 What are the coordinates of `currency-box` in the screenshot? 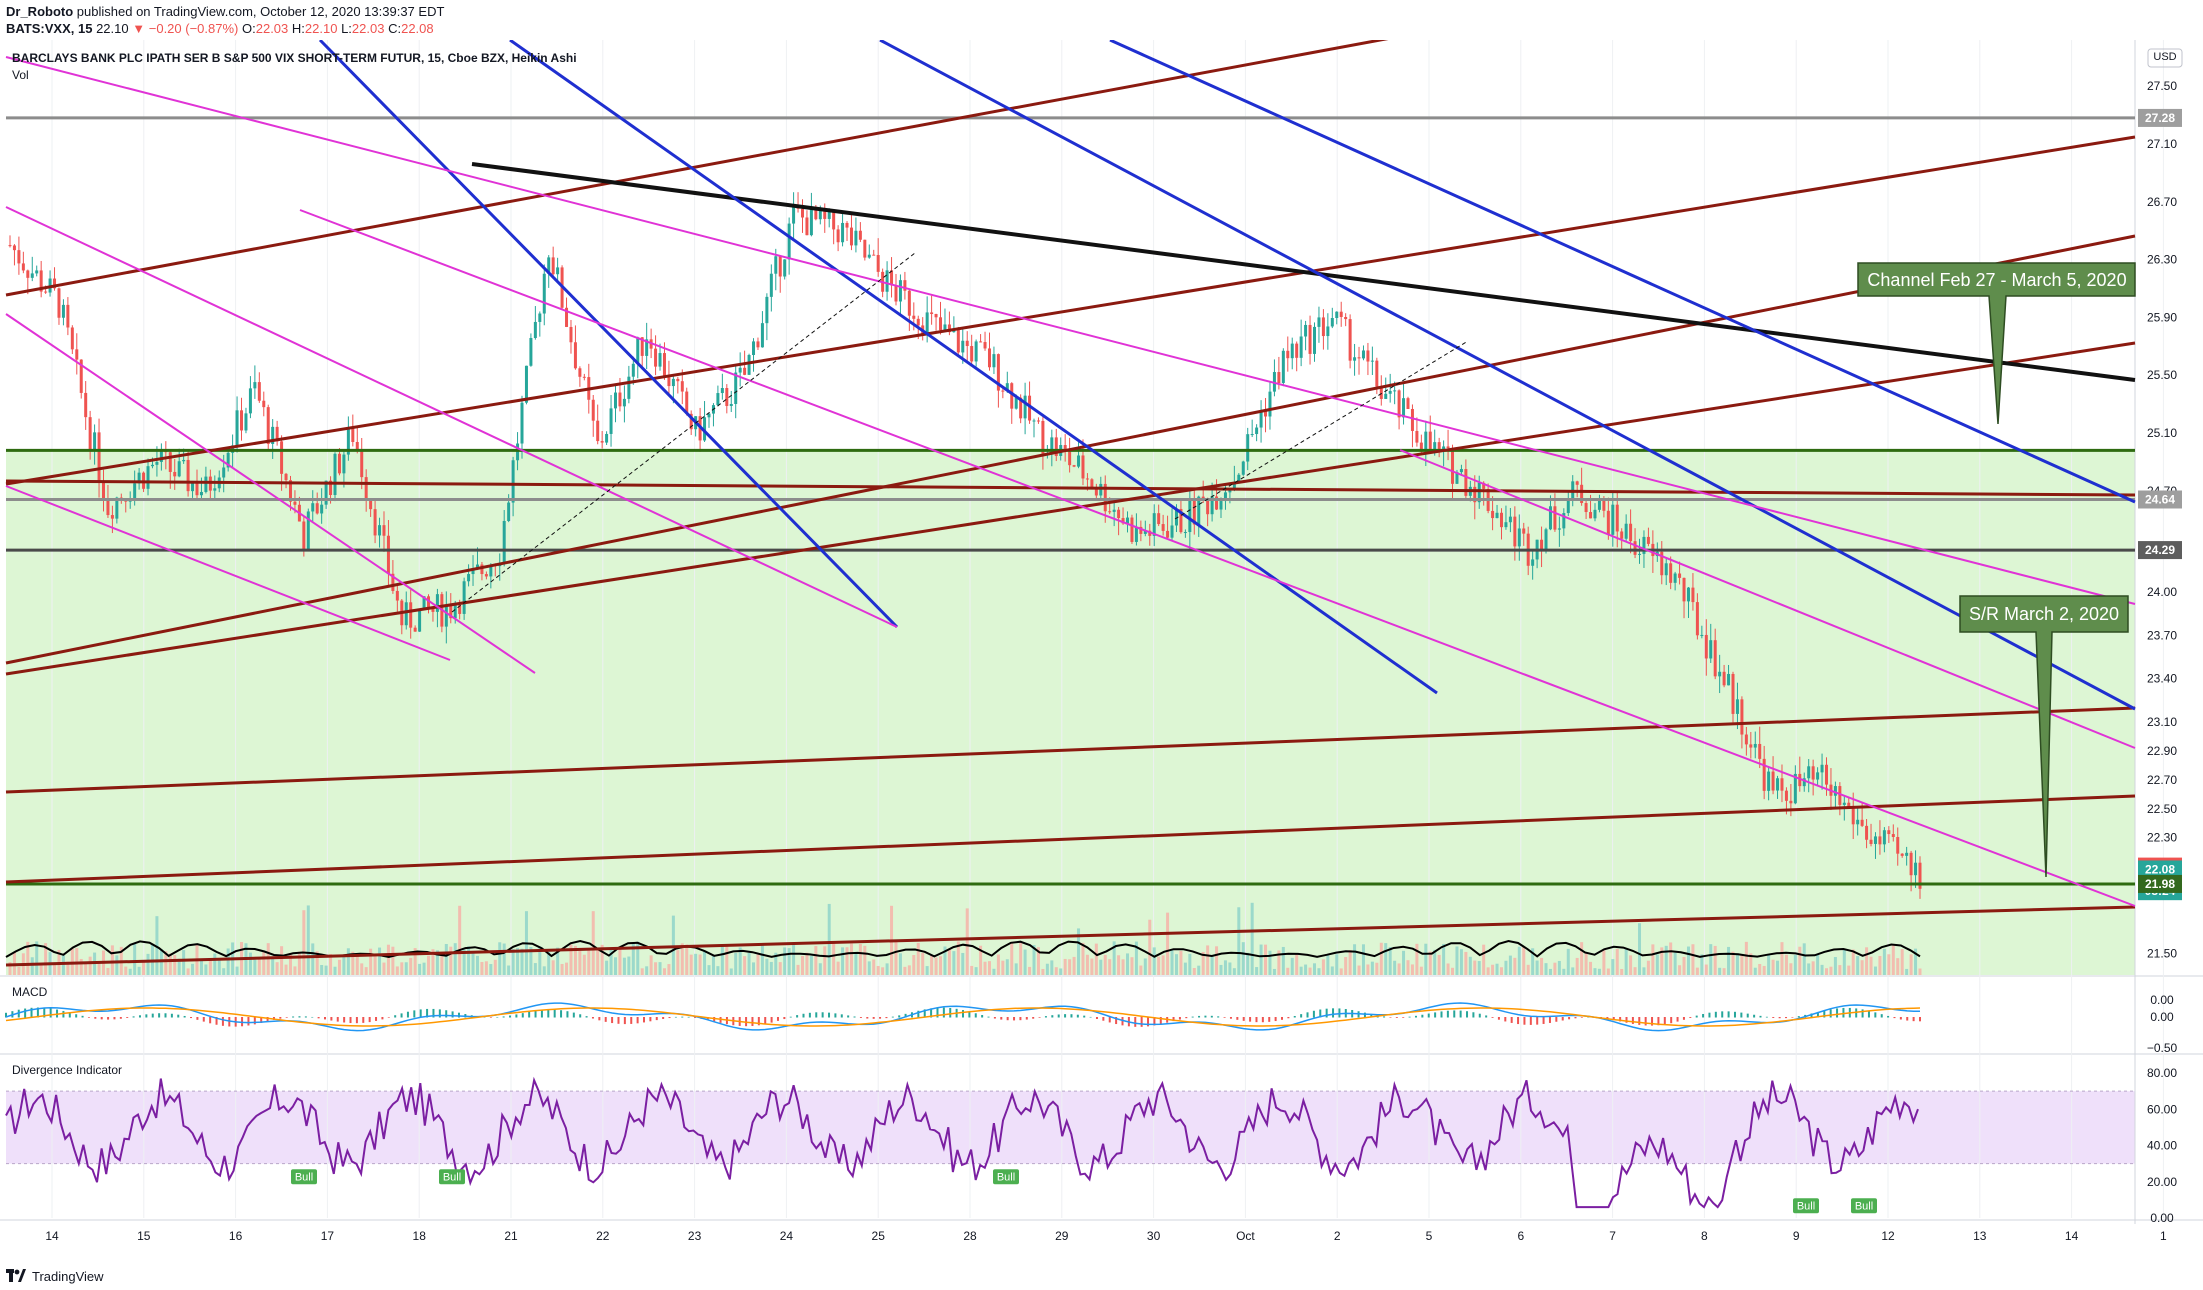 It's located at (2165, 58).